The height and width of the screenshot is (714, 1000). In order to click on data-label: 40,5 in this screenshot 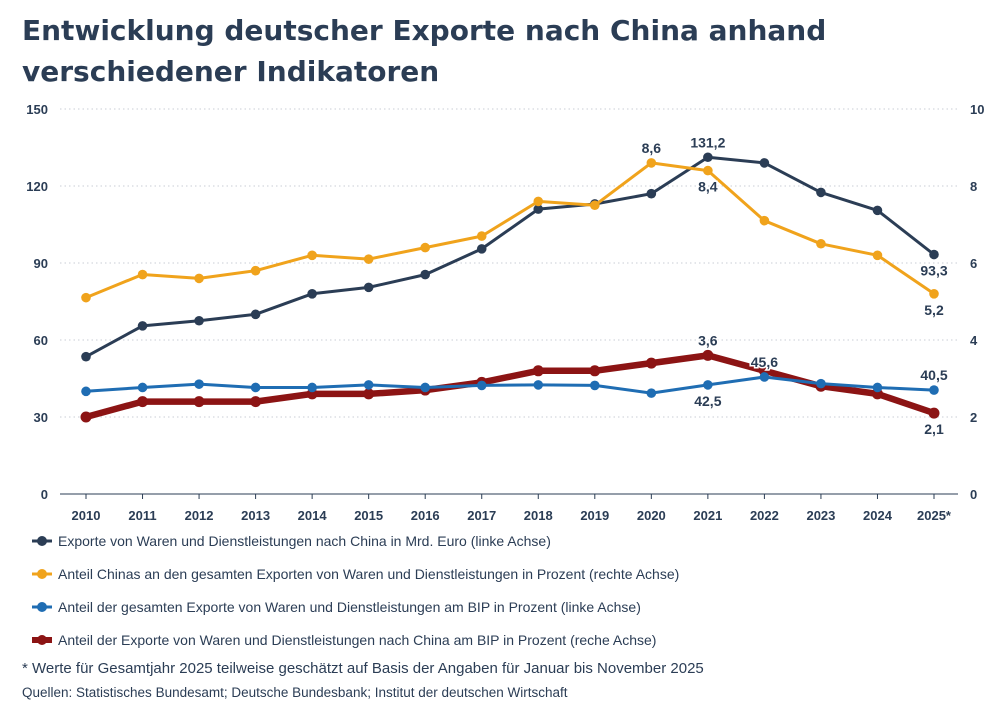, I will do `click(933, 375)`.